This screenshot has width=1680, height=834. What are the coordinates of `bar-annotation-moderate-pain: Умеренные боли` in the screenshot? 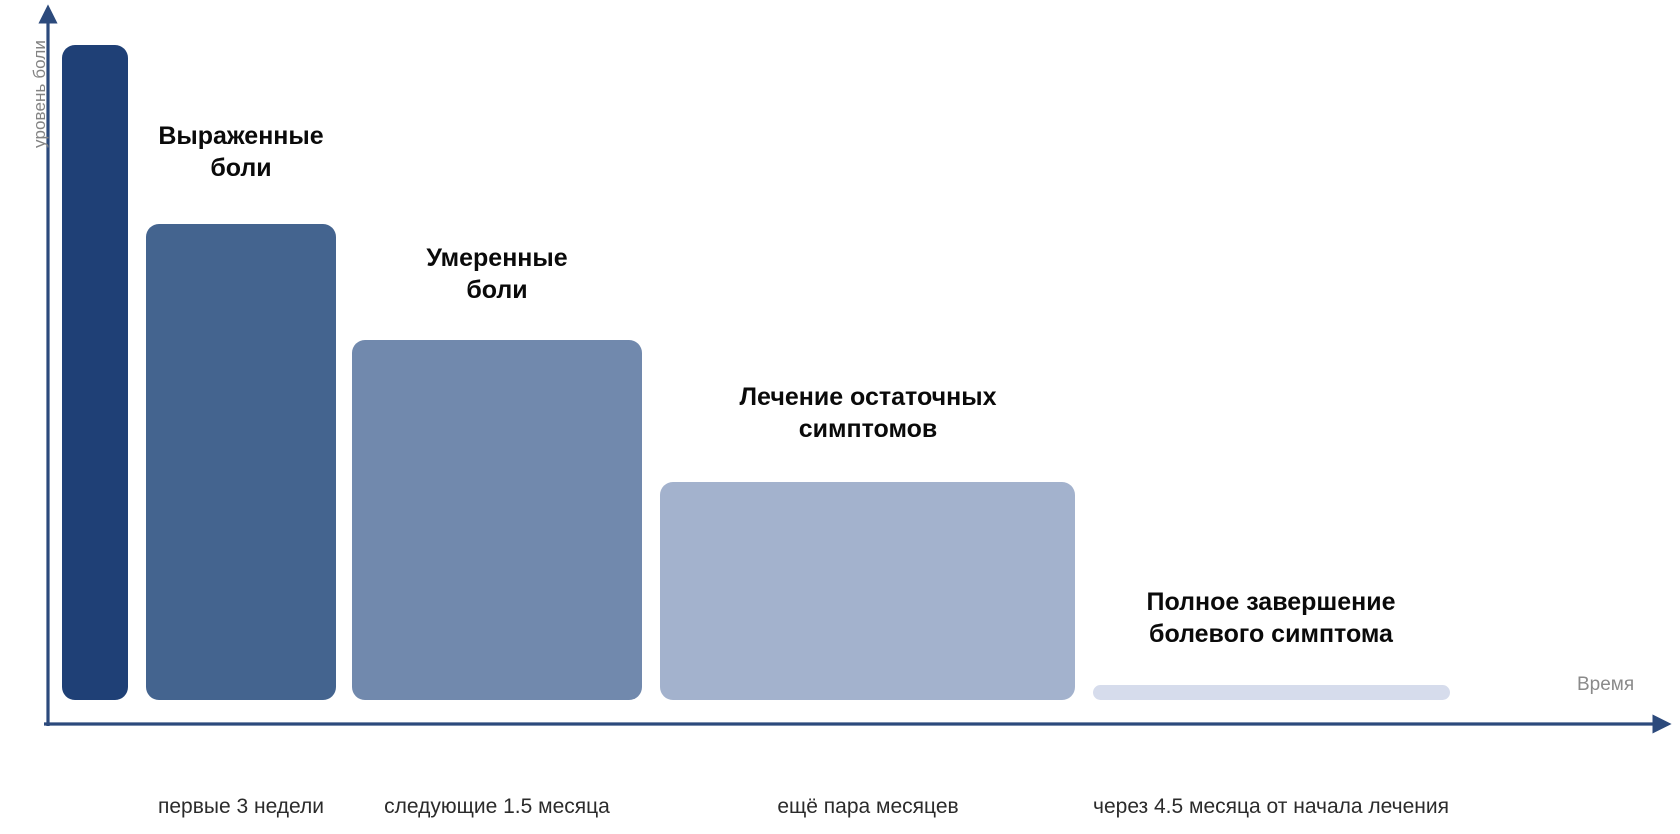 It's located at (497, 274).